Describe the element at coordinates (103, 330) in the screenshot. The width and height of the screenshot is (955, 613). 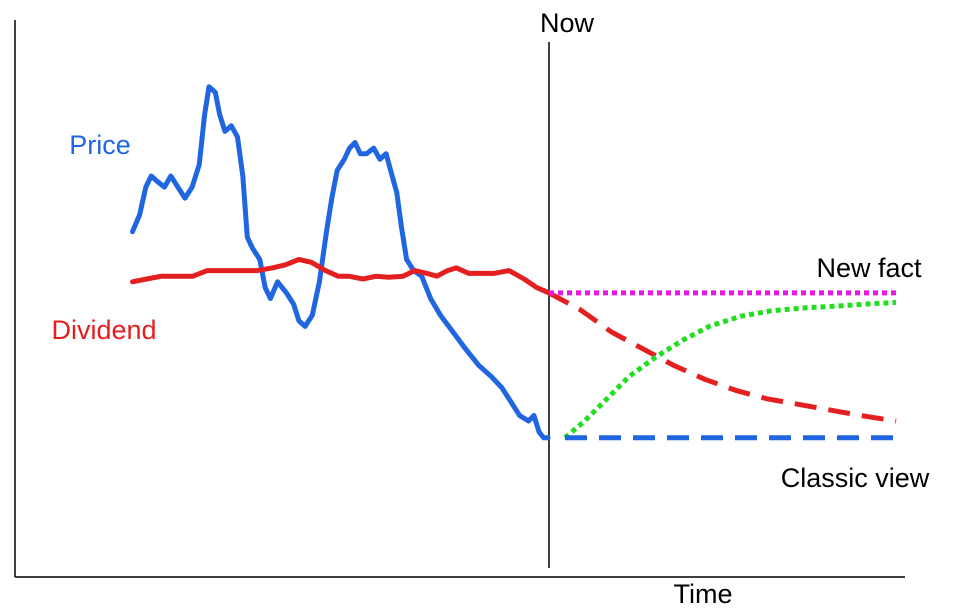
I see `dividend-label: Dividend` at that location.